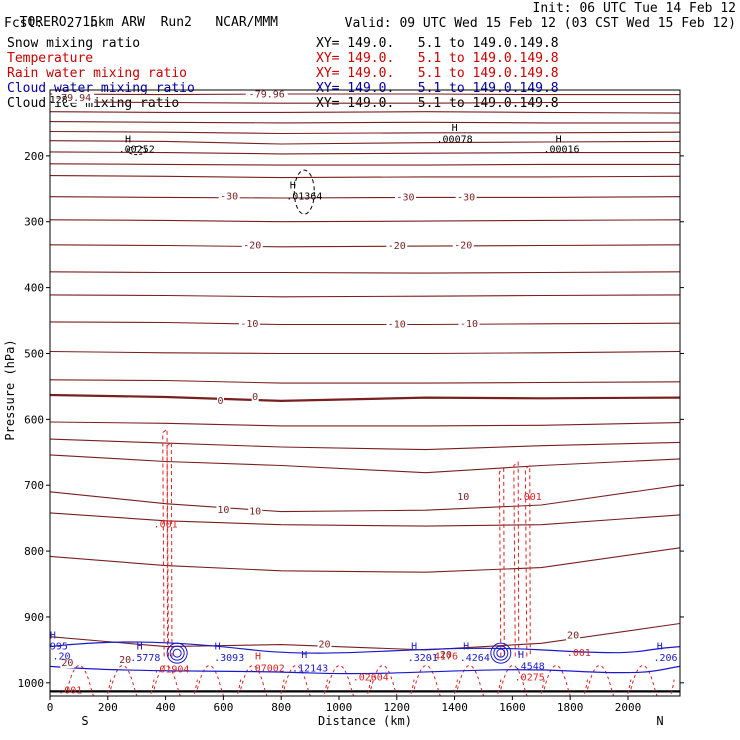 Image resolution: width=740 pixels, height=740 pixels. Describe the element at coordinates (34, 353) in the screenshot. I see `y-tick-label: 500` at that location.